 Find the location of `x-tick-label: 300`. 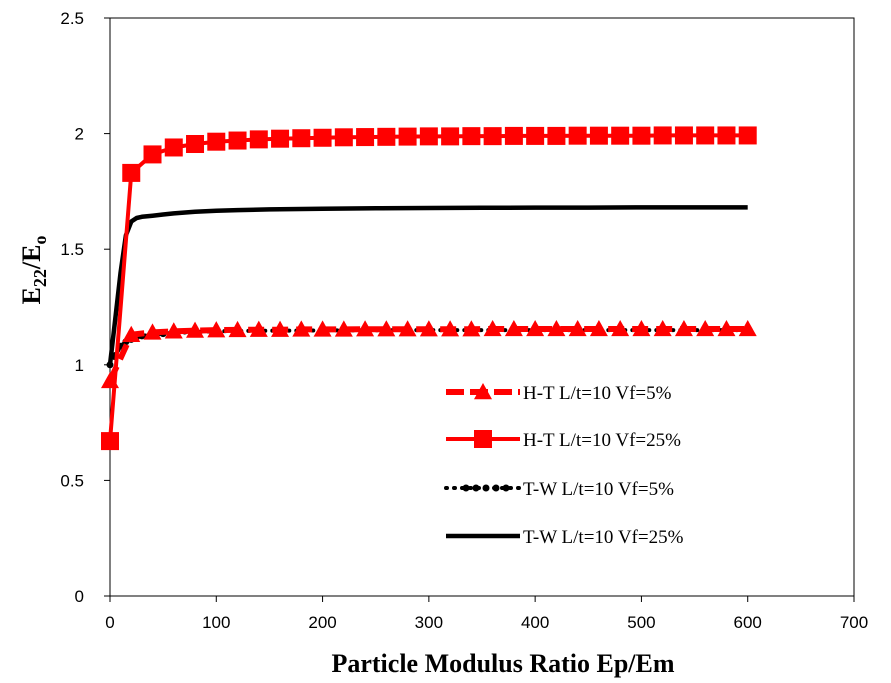

x-tick-label: 300 is located at coordinates (429, 622).